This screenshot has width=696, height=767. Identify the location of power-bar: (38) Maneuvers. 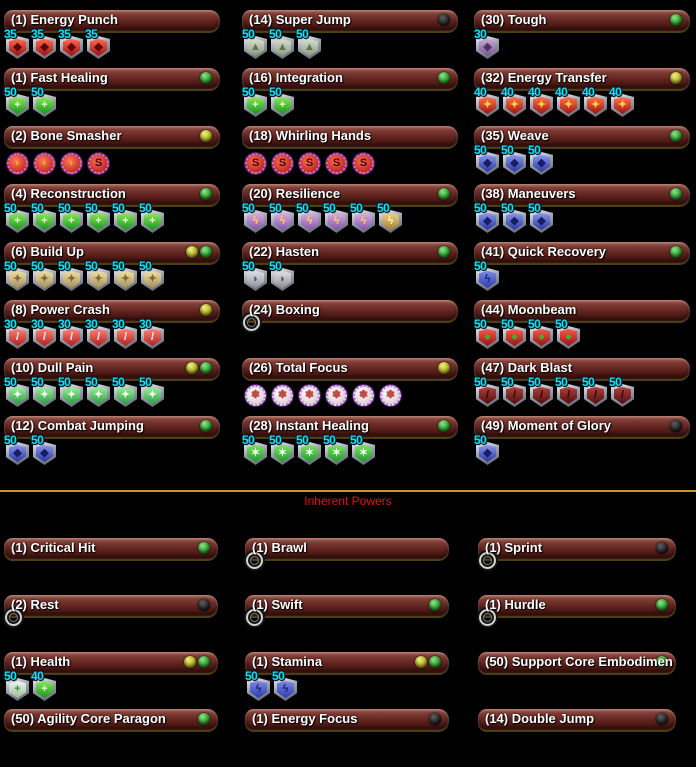
(582, 194).